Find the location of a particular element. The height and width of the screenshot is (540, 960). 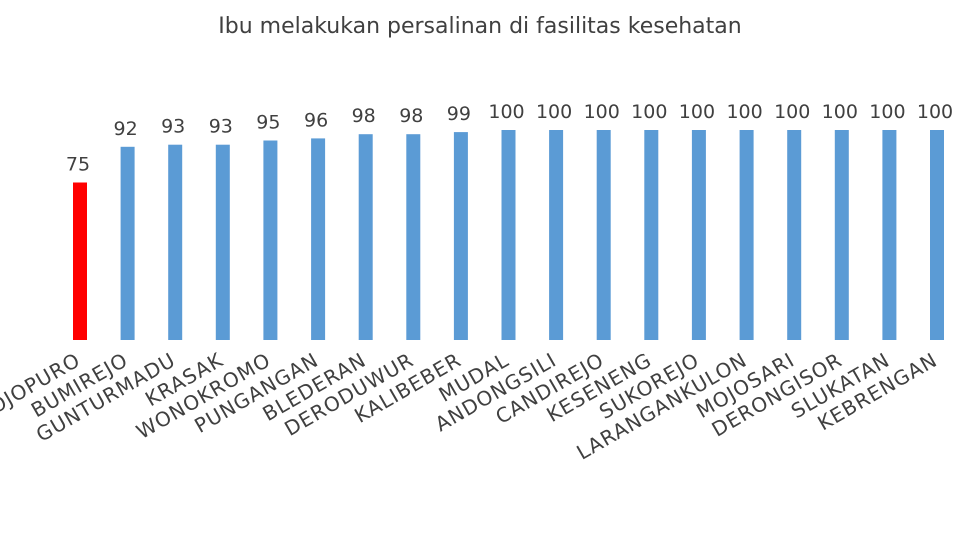

bar-slukatan is located at coordinates (889, 235).